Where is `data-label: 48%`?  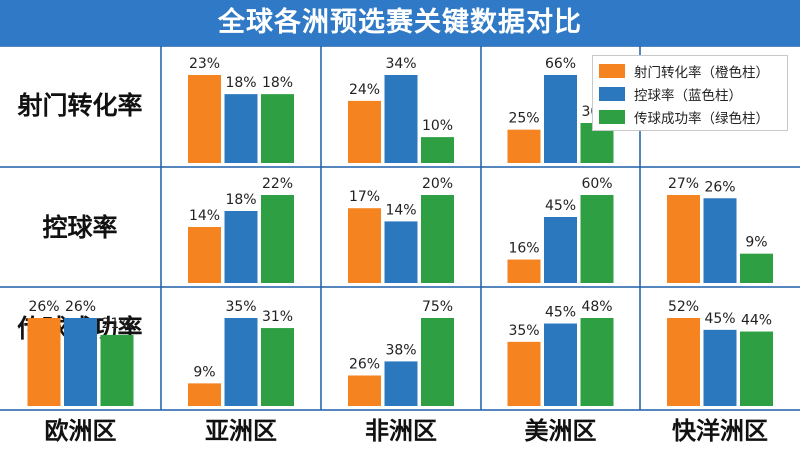
data-label: 48% is located at coordinates (596, 307).